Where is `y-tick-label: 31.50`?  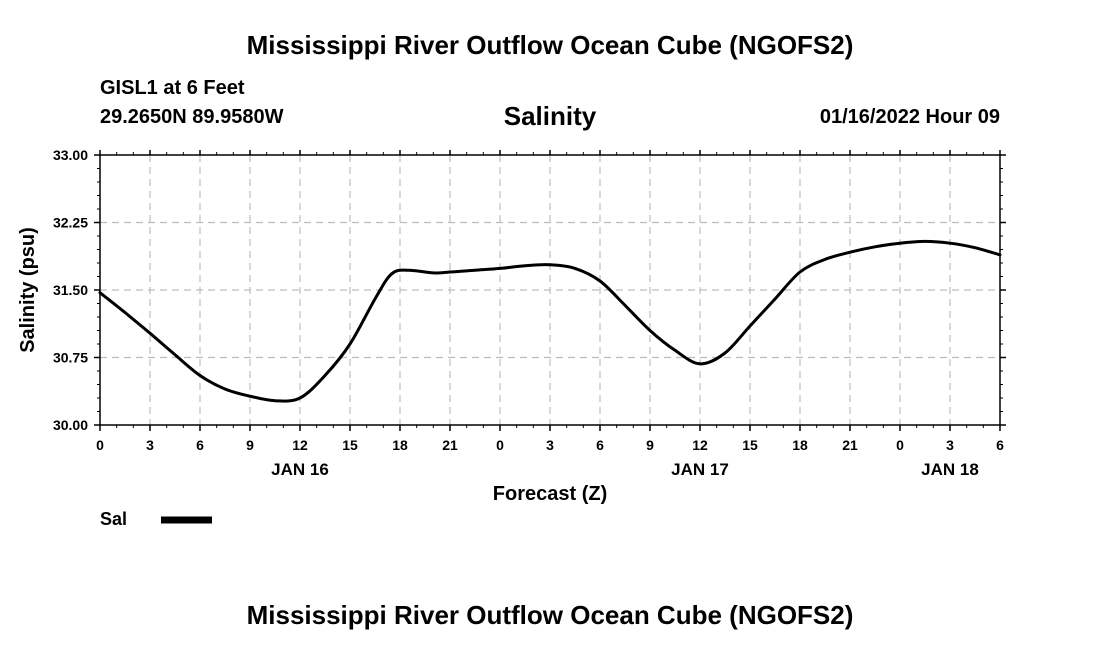 y-tick-label: 31.50 is located at coordinates (70, 290).